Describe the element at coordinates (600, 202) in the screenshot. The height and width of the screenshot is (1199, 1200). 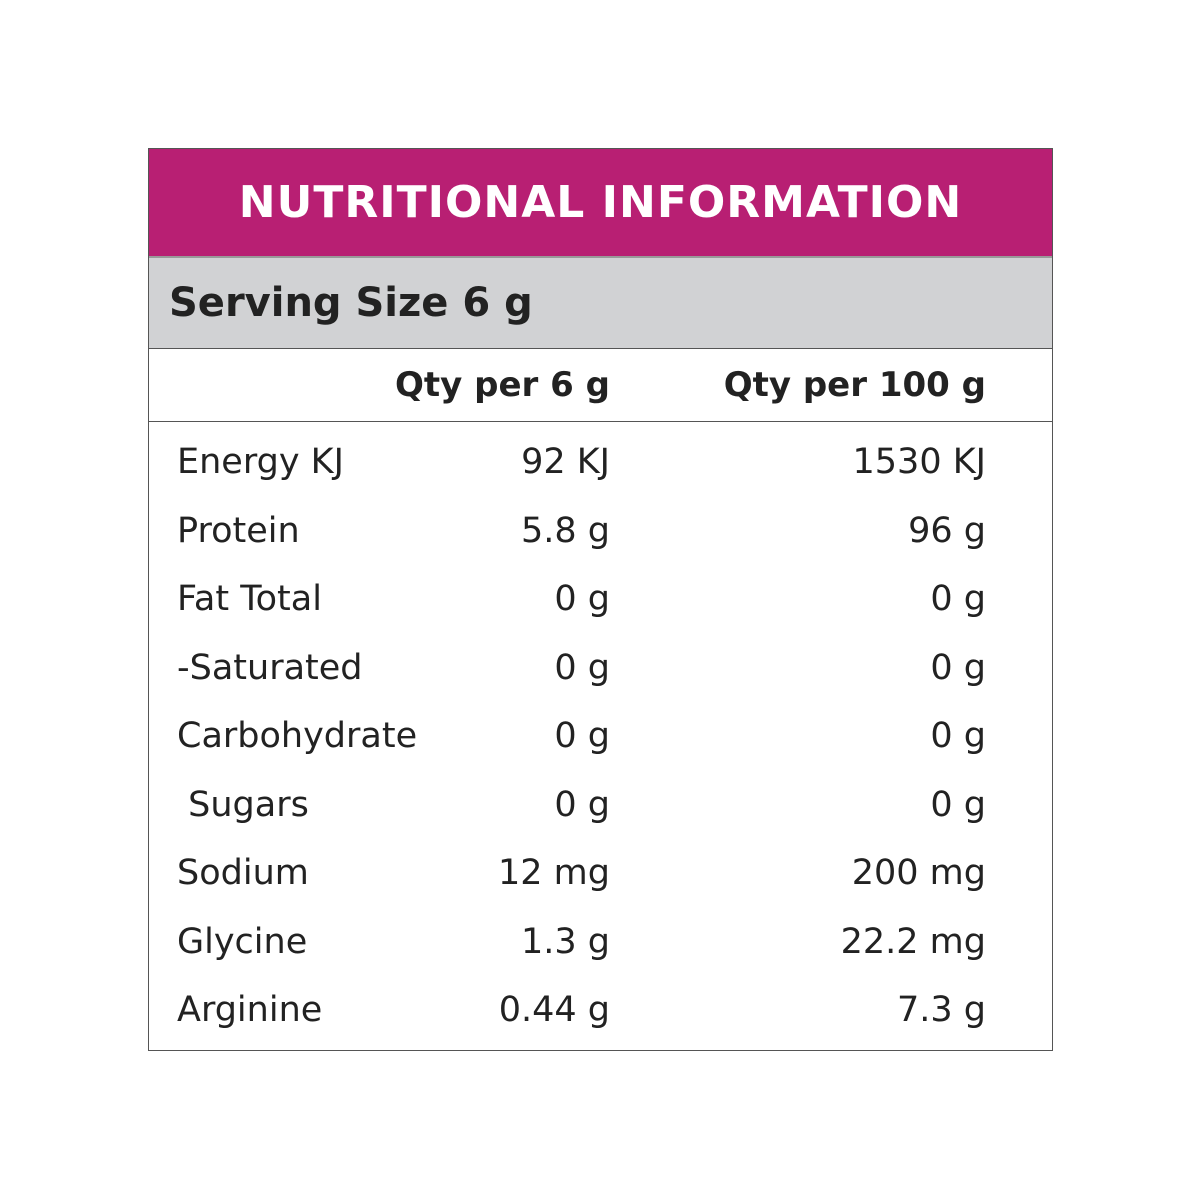
I see `title: NUTRITIONAL INFORMATION` at that location.